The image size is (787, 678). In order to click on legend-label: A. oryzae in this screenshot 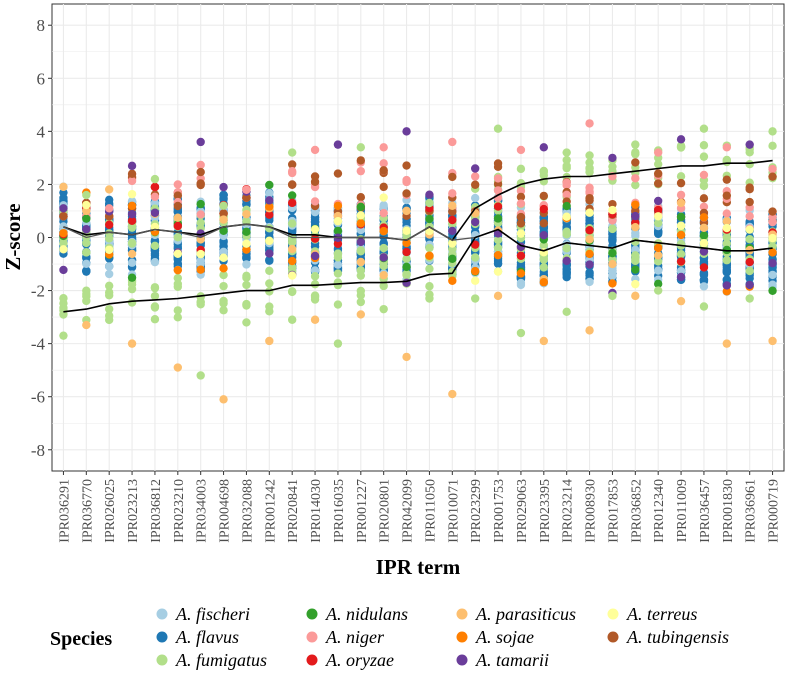, I will do `click(359, 660)`.